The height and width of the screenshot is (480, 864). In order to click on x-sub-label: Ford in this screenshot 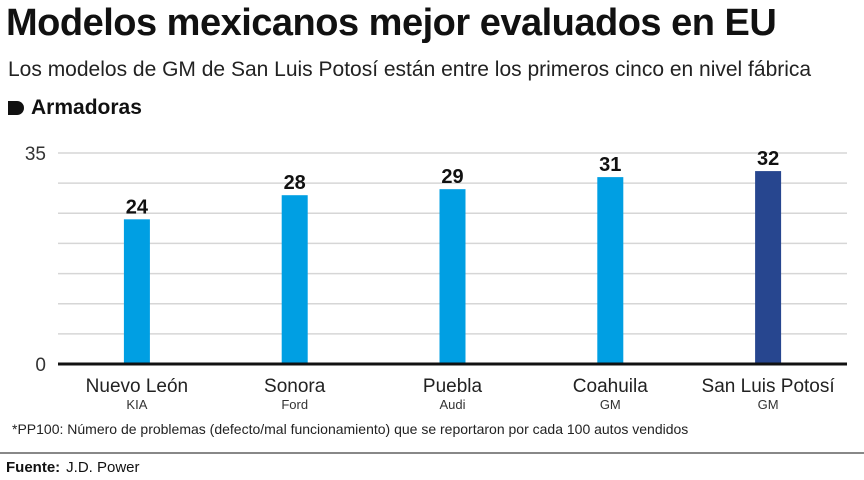, I will do `click(294, 404)`.